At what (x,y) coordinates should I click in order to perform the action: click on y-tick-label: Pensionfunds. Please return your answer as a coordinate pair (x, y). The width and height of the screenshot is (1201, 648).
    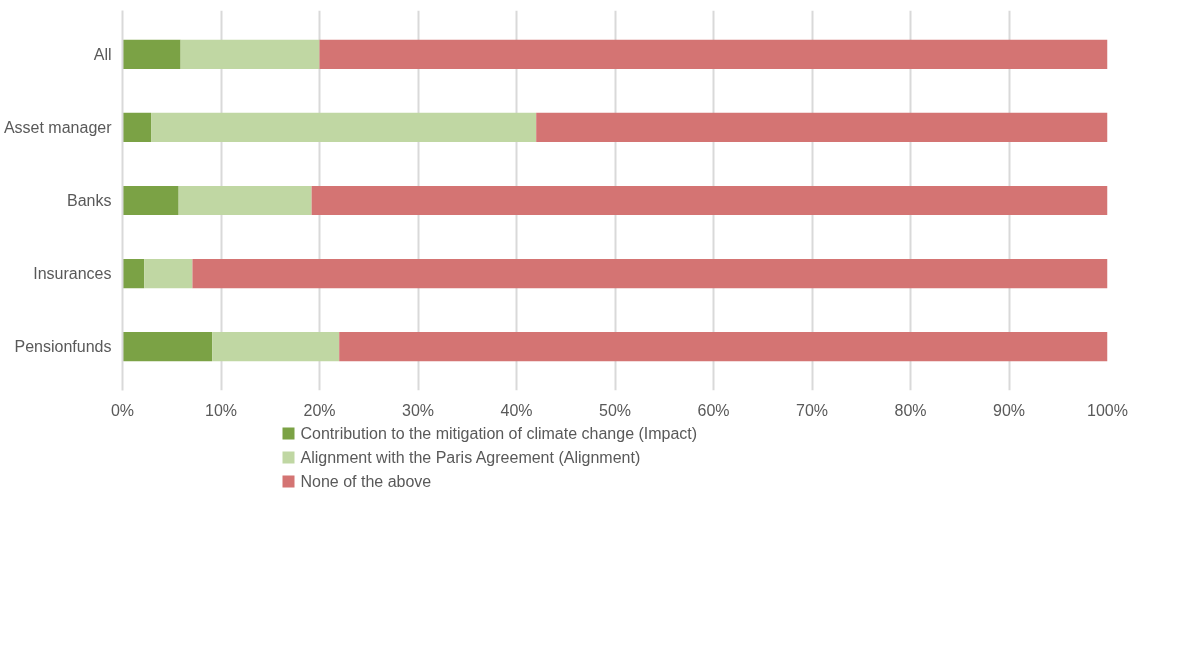
    Looking at the image, I should click on (63, 347).